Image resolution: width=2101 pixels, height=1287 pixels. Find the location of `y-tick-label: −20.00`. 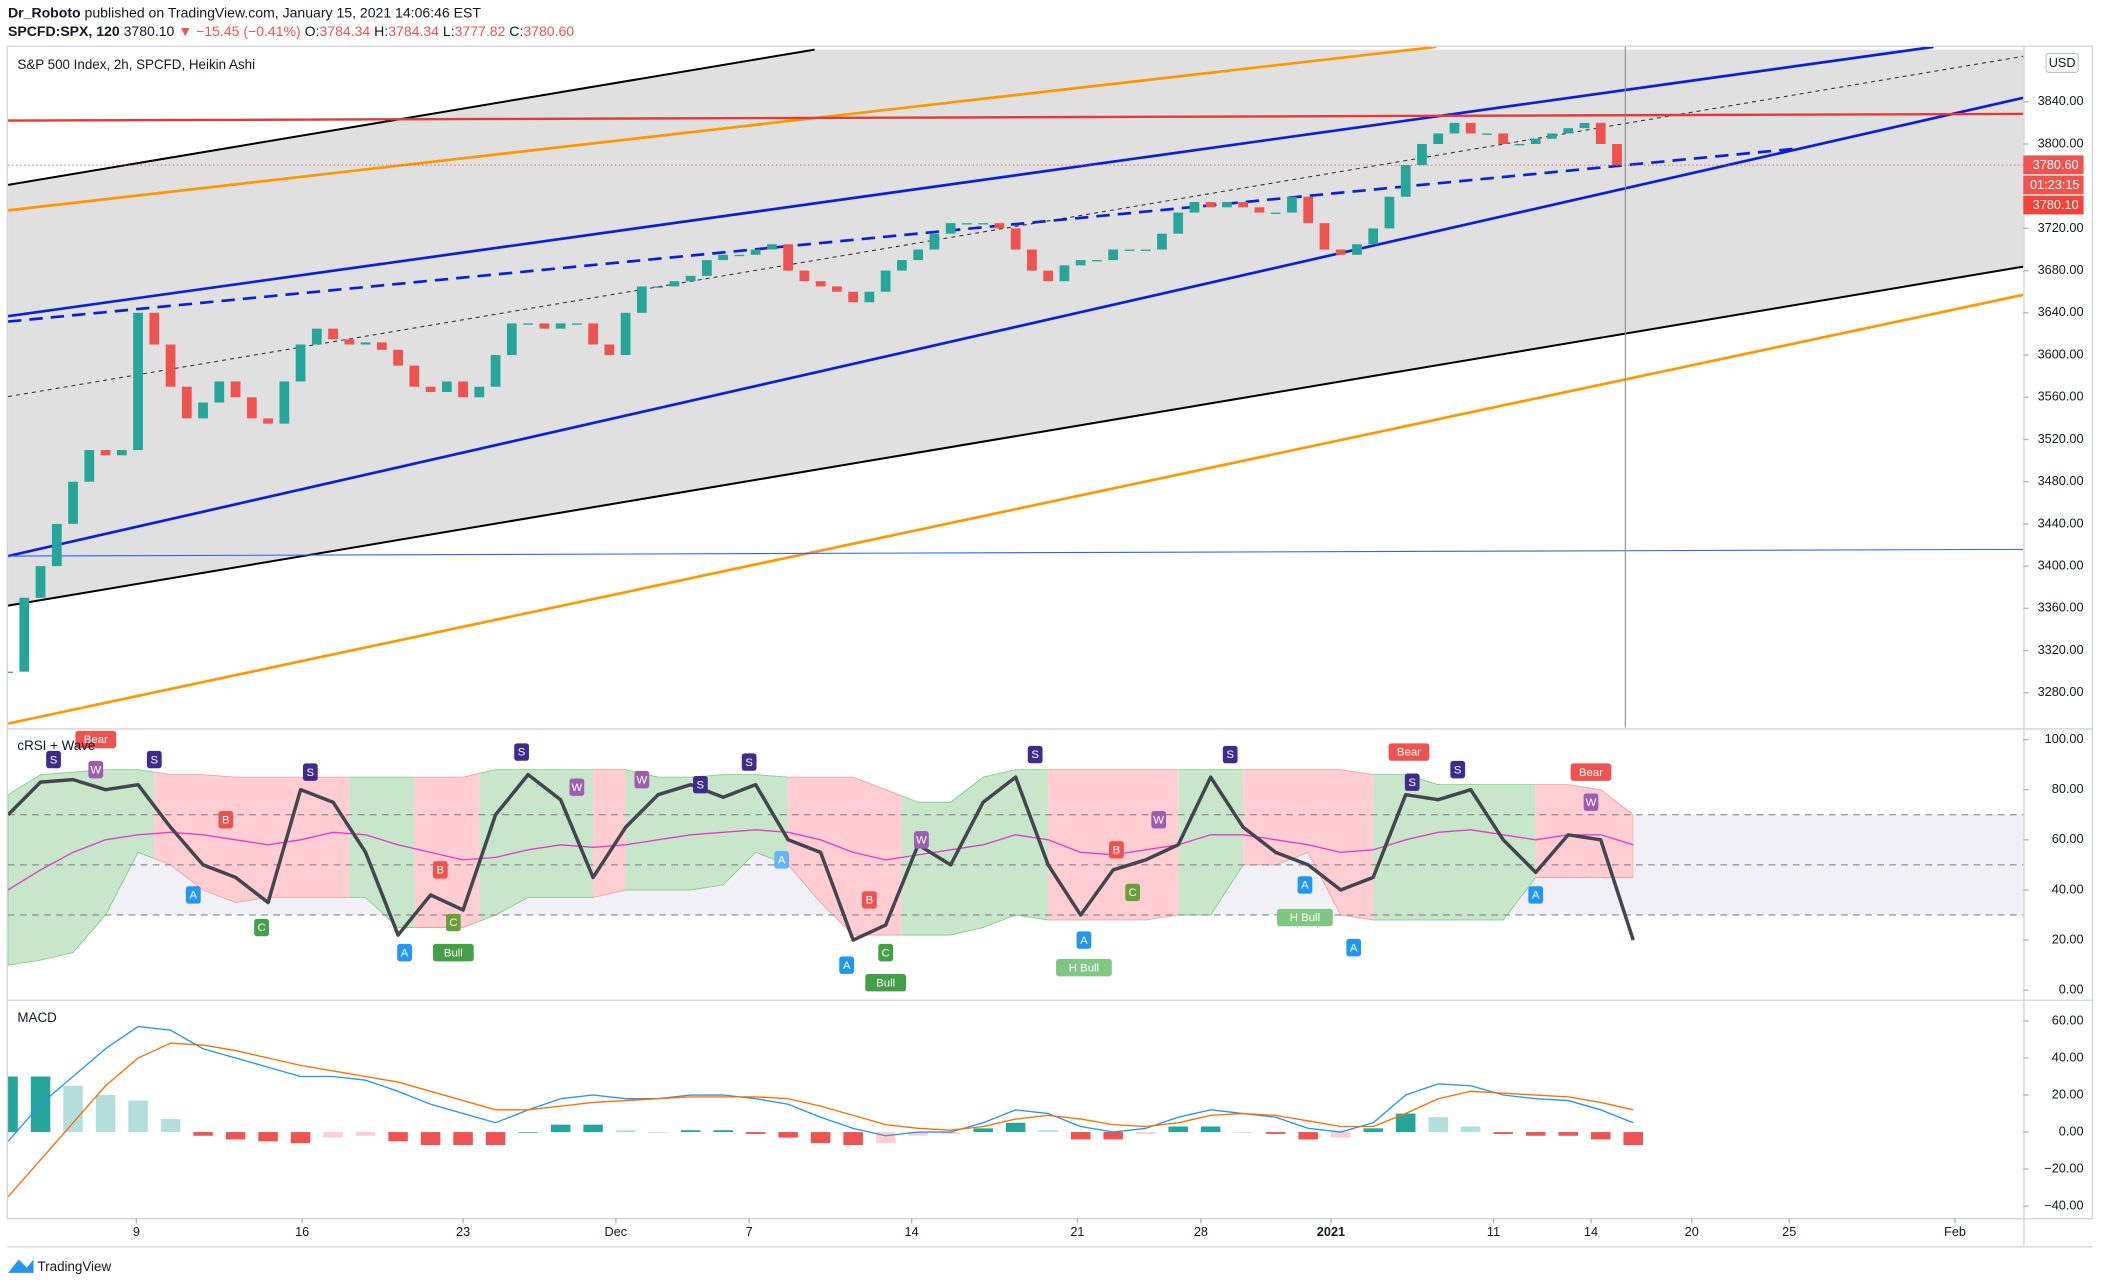

y-tick-label: −20.00 is located at coordinates (2063, 1167).